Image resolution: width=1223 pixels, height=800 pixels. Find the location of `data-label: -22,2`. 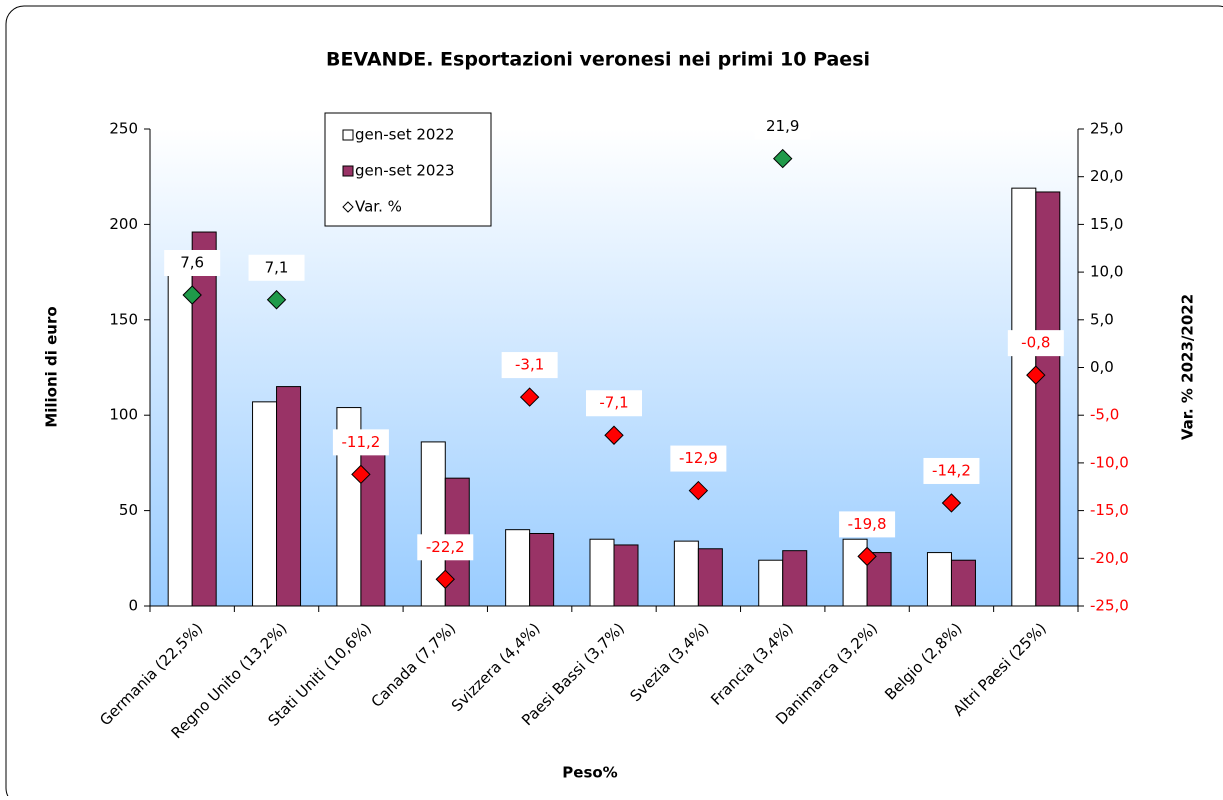

data-label: -22,2 is located at coordinates (445, 547).